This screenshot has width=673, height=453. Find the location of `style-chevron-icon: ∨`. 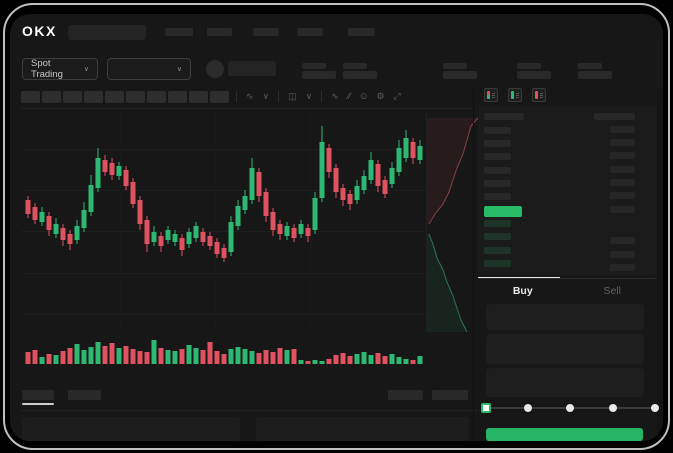

style-chevron-icon: ∨ is located at coordinates (309, 95).